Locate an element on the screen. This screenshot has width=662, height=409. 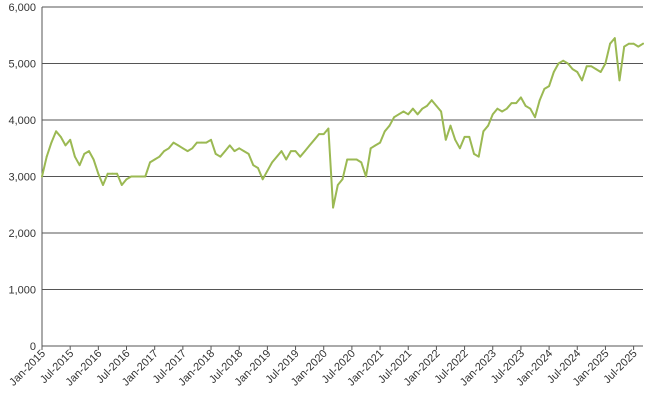
y-axis-tick-labels: 0 1,000 2,000 3,000 4,000 5,000 6,000 is located at coordinates (22, 177).